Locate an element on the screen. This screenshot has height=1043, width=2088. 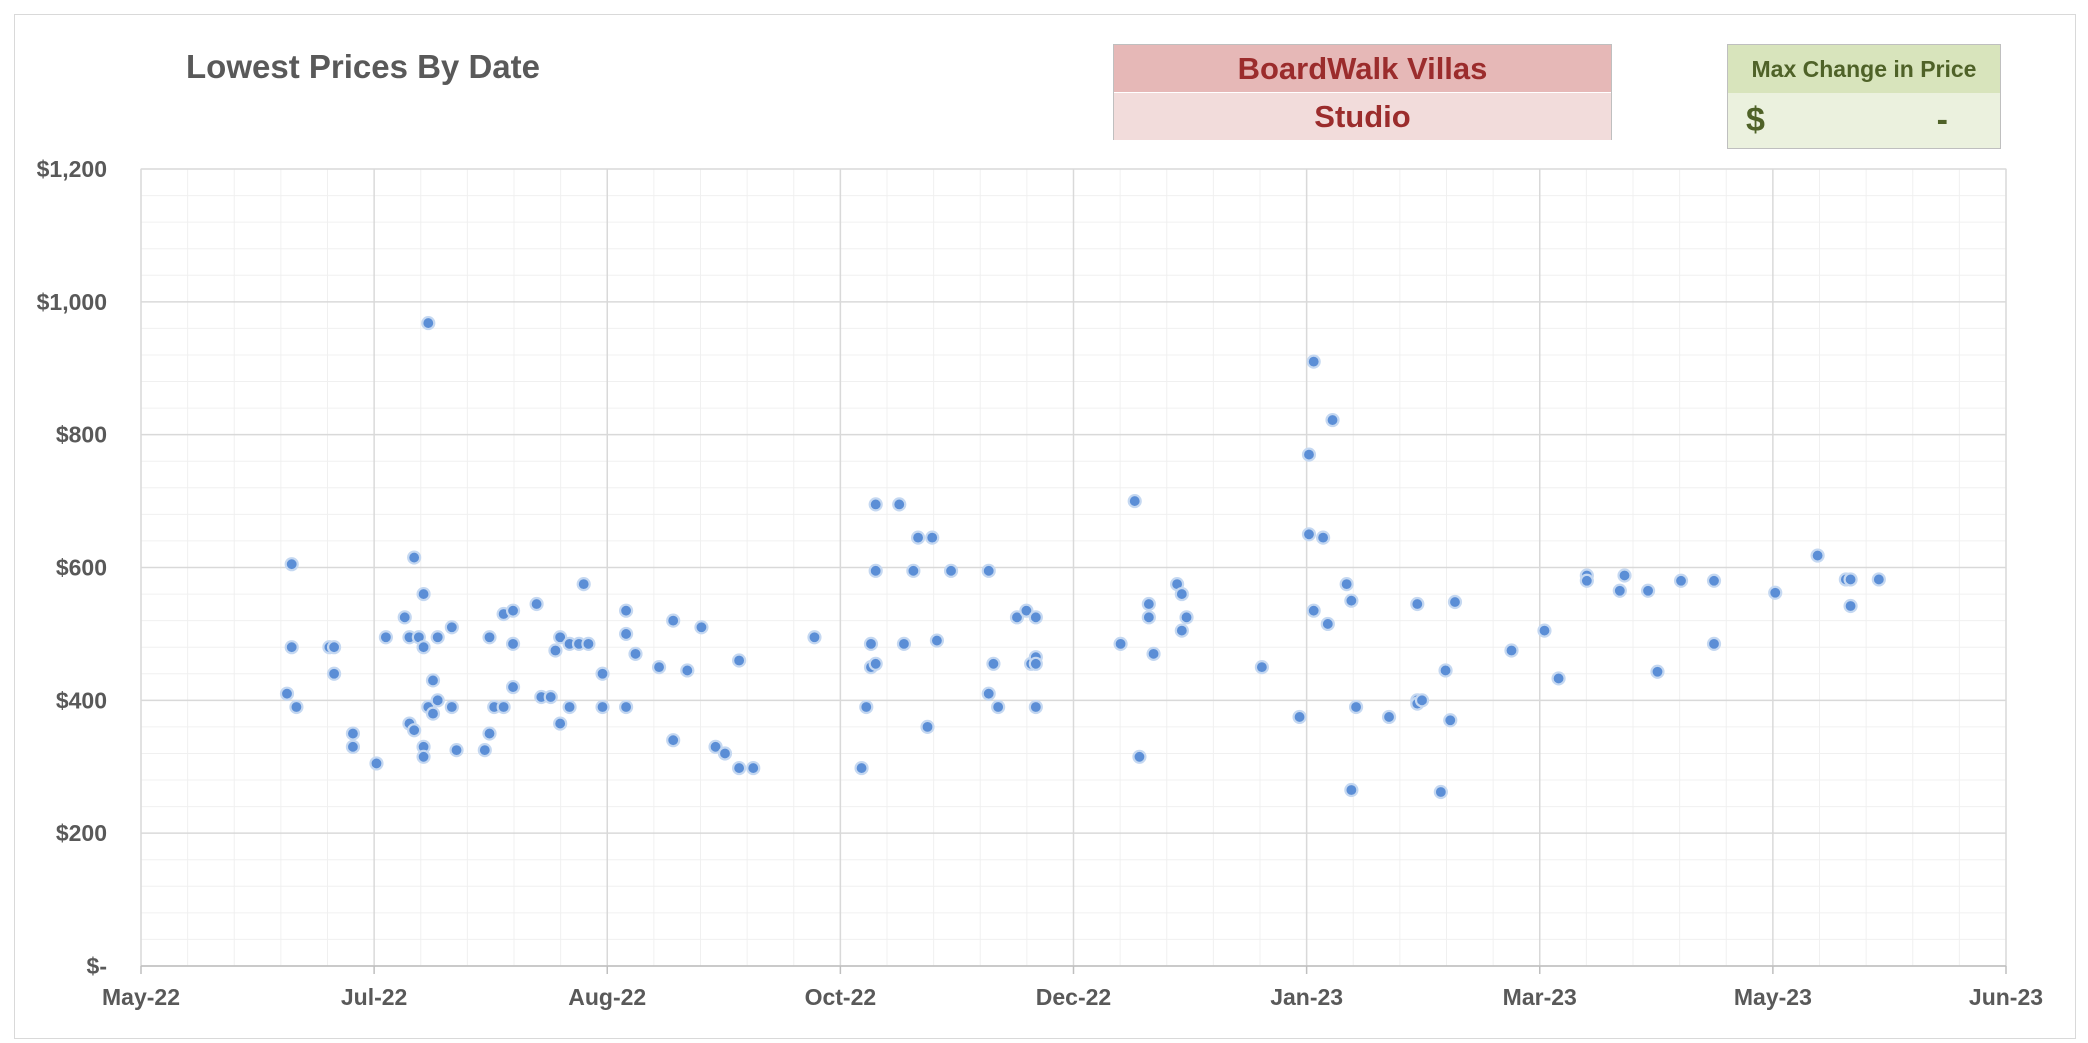
max-change-panel: Max Change in Price $ - is located at coordinates (1864, 96).